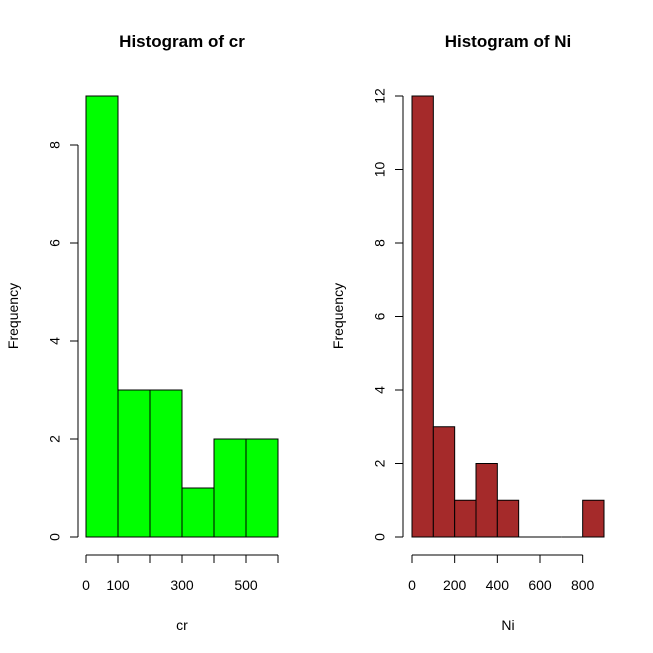 The height and width of the screenshot is (653, 653). Describe the element at coordinates (182, 41) in the screenshot. I see `chart-title: Histogram of cr` at that location.